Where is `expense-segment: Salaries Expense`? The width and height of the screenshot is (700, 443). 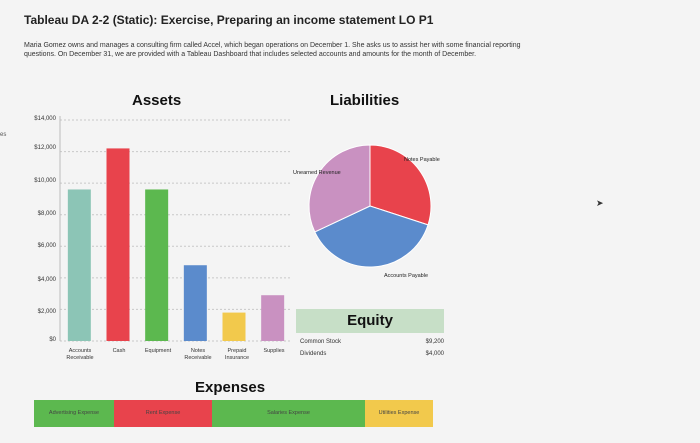
expense-segment: Salaries Expense is located at coordinates (288, 413).